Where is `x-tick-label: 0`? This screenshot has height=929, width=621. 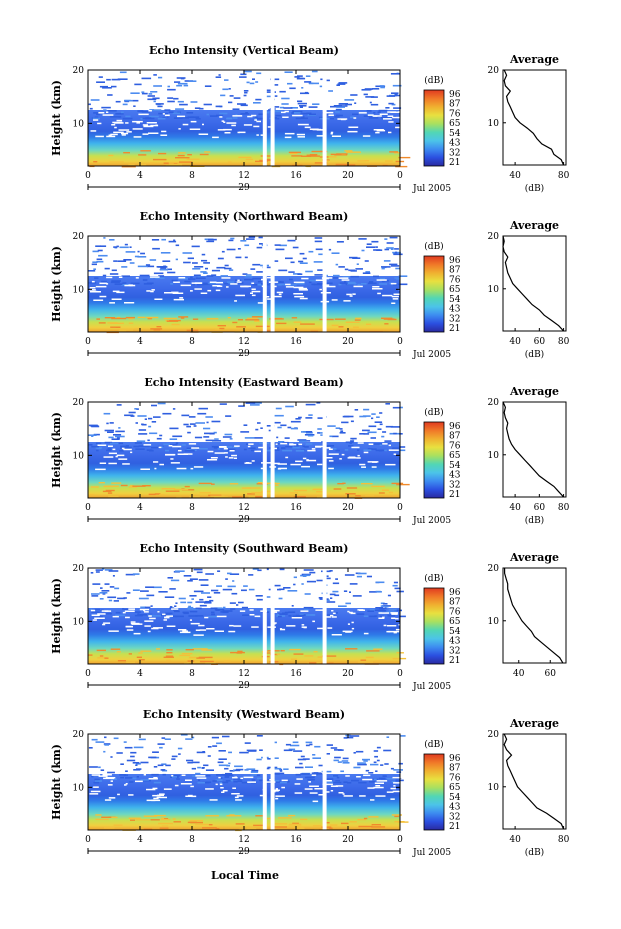 x-tick-label: 0 is located at coordinates (400, 674).